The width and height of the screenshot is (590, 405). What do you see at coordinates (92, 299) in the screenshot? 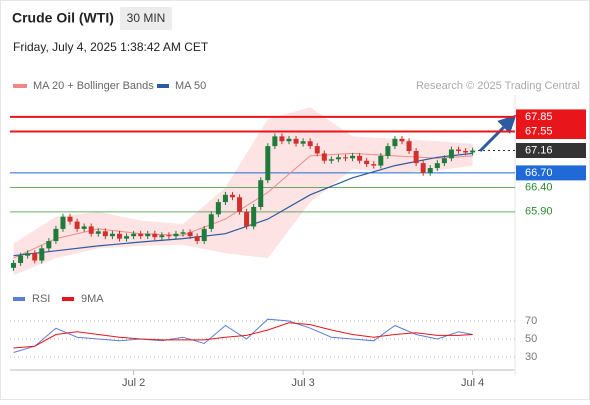
I see `legend-label: 9MA` at bounding box center [92, 299].